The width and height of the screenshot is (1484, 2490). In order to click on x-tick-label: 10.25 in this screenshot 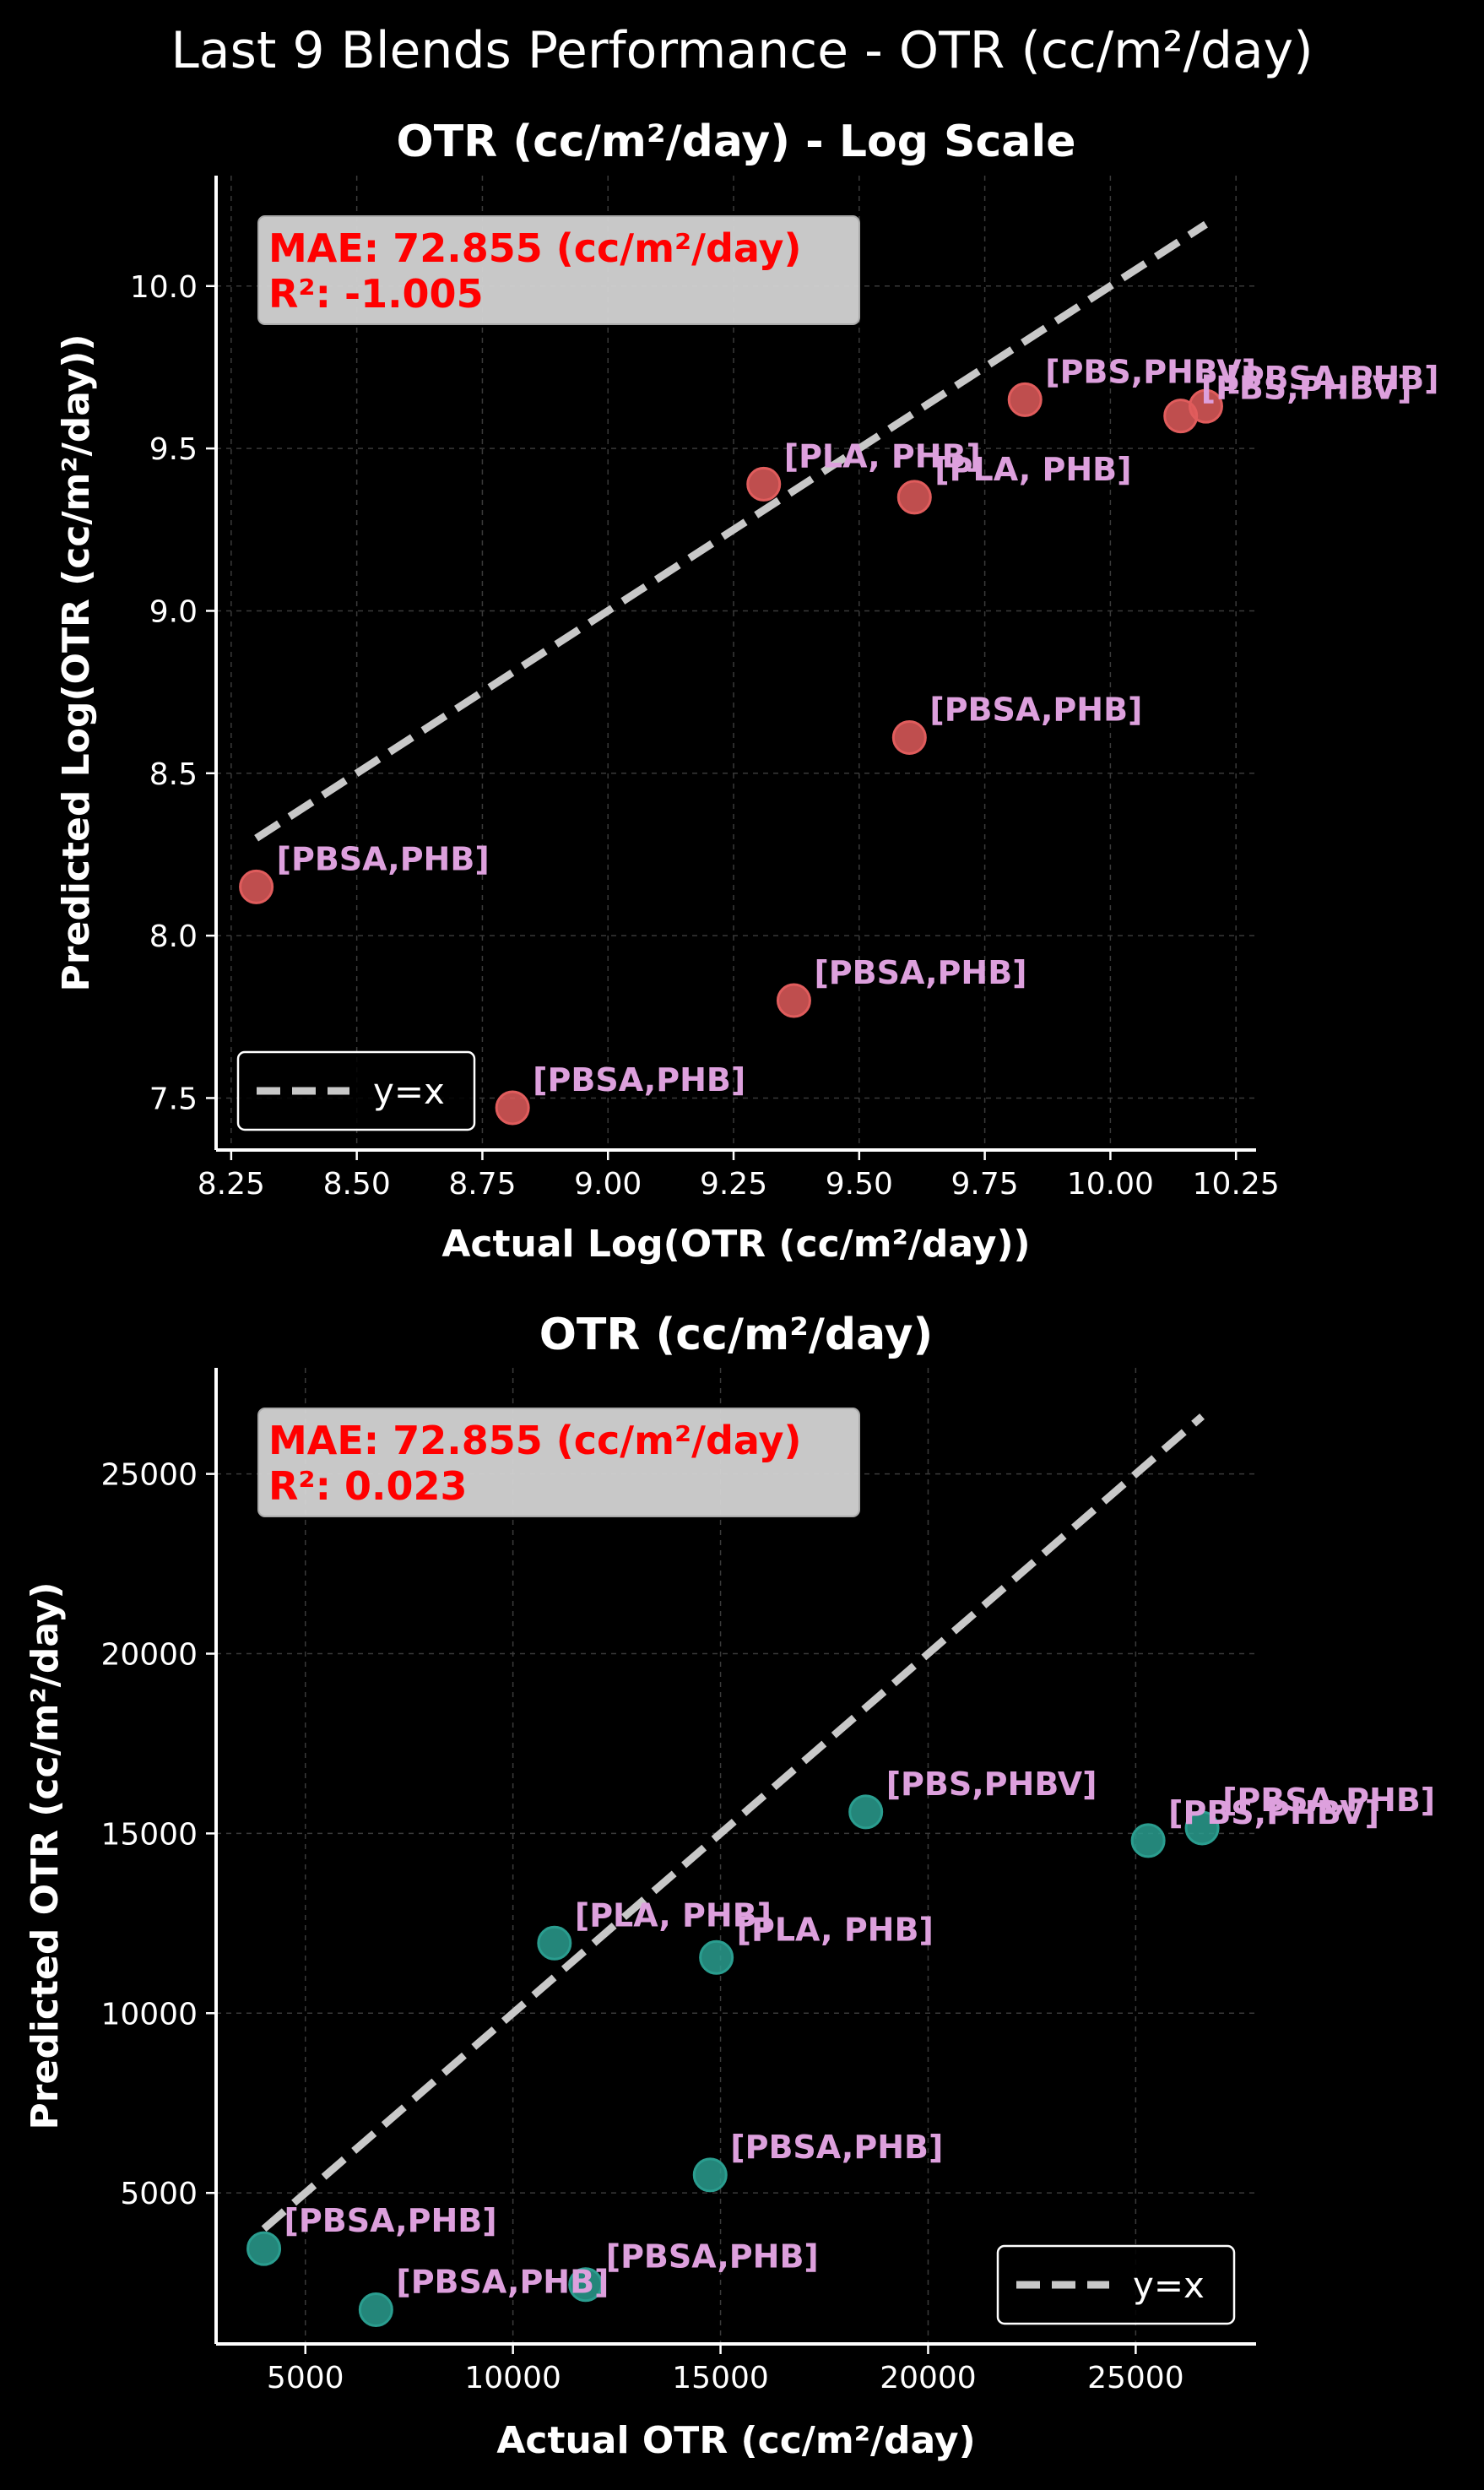, I will do `click(1236, 1184)`.